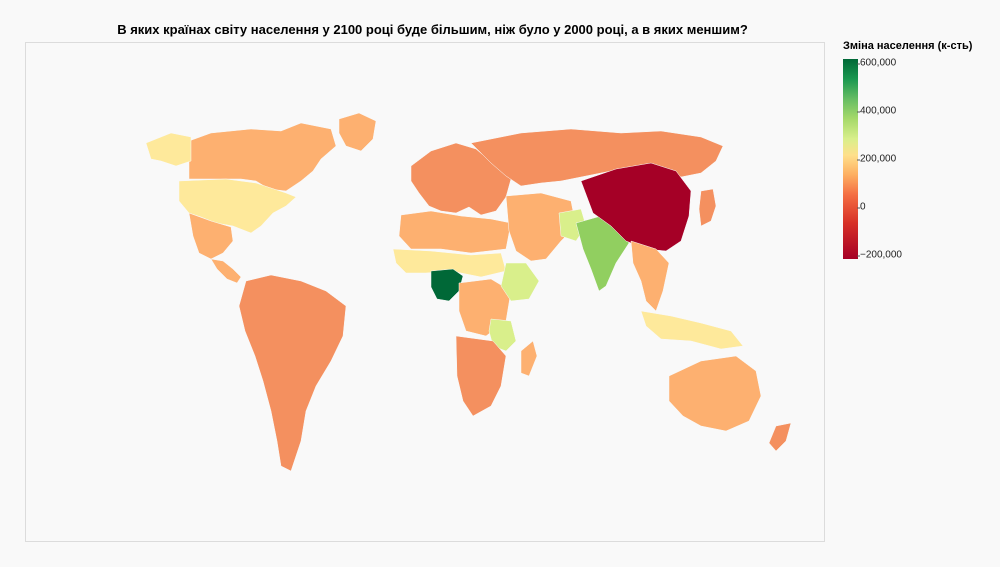  I want to click on region-japan, so click(707, 207).